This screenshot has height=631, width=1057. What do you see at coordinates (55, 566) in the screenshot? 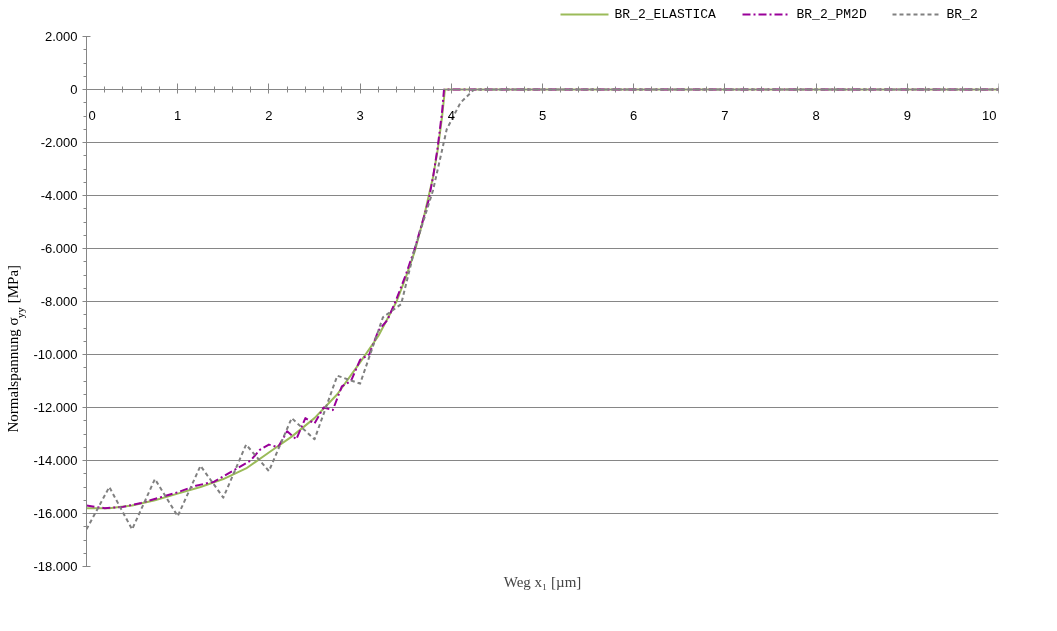
I see `y-tick-label: -18.000` at bounding box center [55, 566].